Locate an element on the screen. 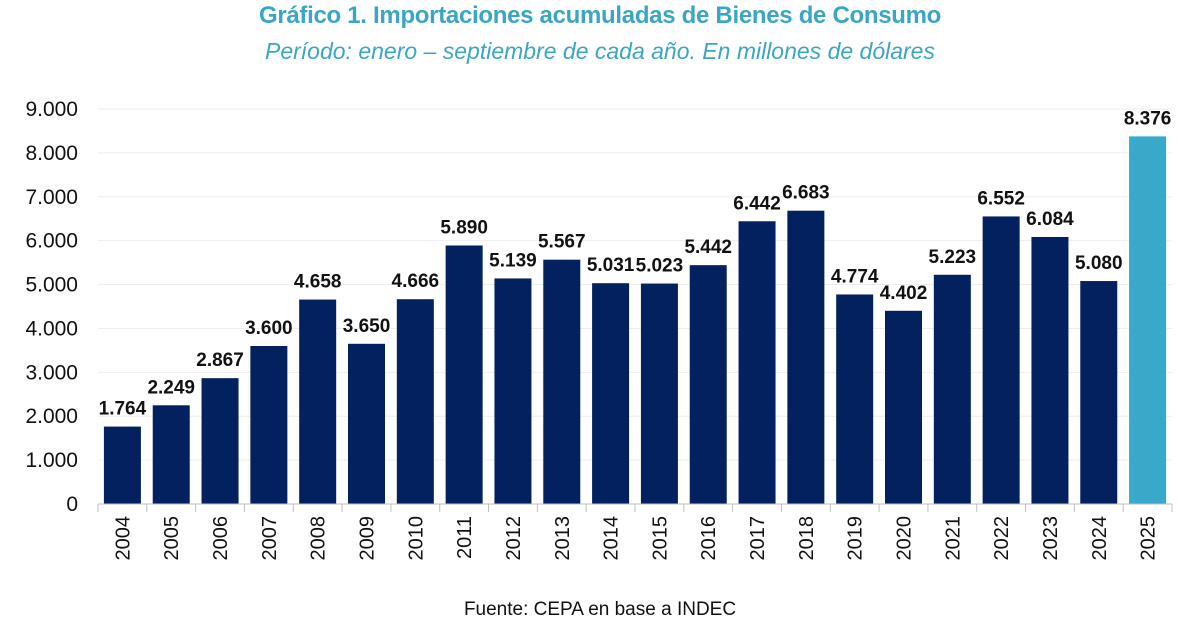 The height and width of the screenshot is (632, 1200). data-label-2017: 6.442 is located at coordinates (757, 203).